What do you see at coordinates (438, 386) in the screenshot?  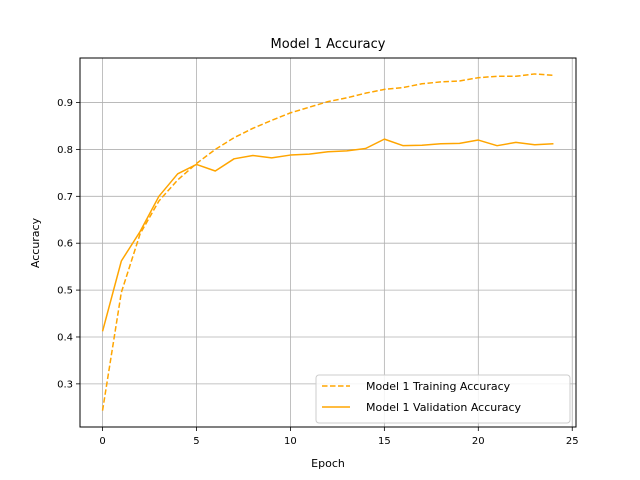 I see `legend-label-training: Model 1 Training Accuracy` at bounding box center [438, 386].